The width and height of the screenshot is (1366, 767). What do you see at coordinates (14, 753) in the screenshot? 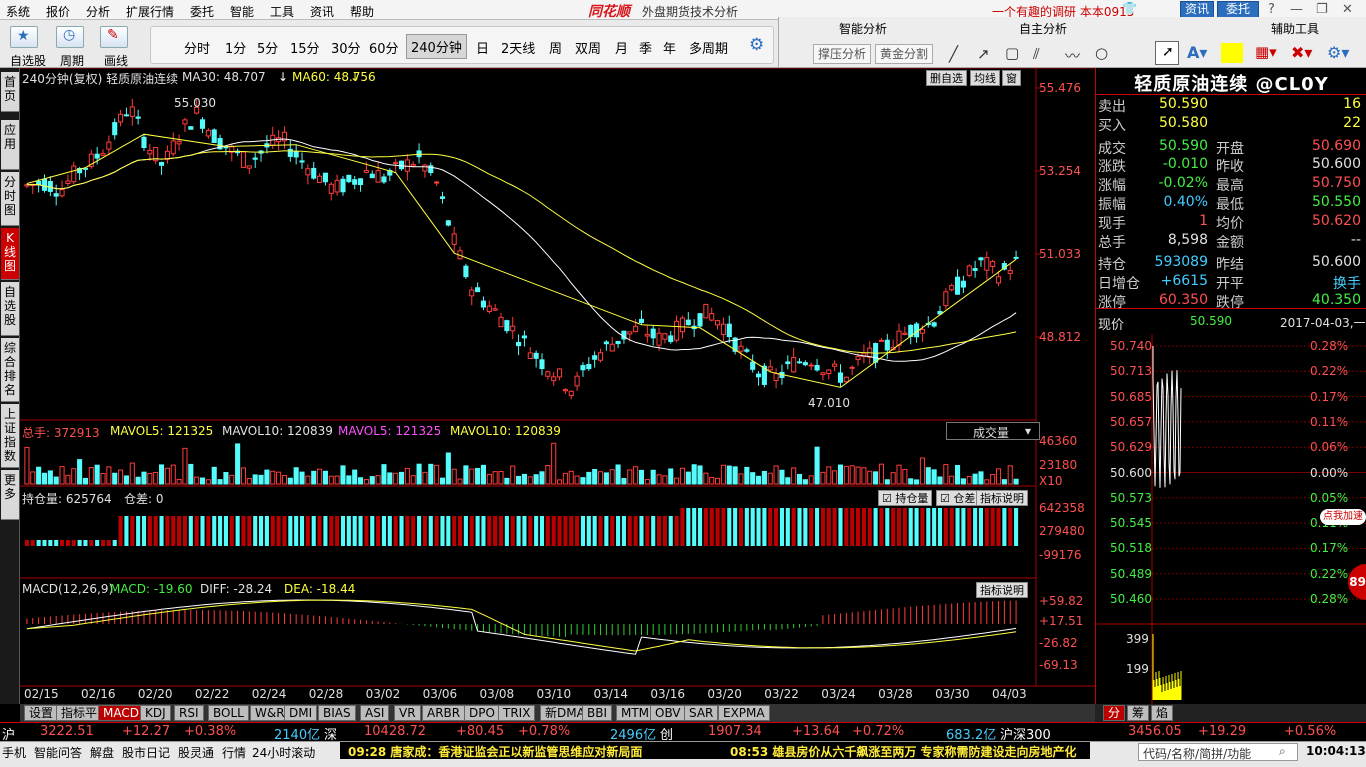
I see `status-mobile: 手机` at bounding box center [14, 753].